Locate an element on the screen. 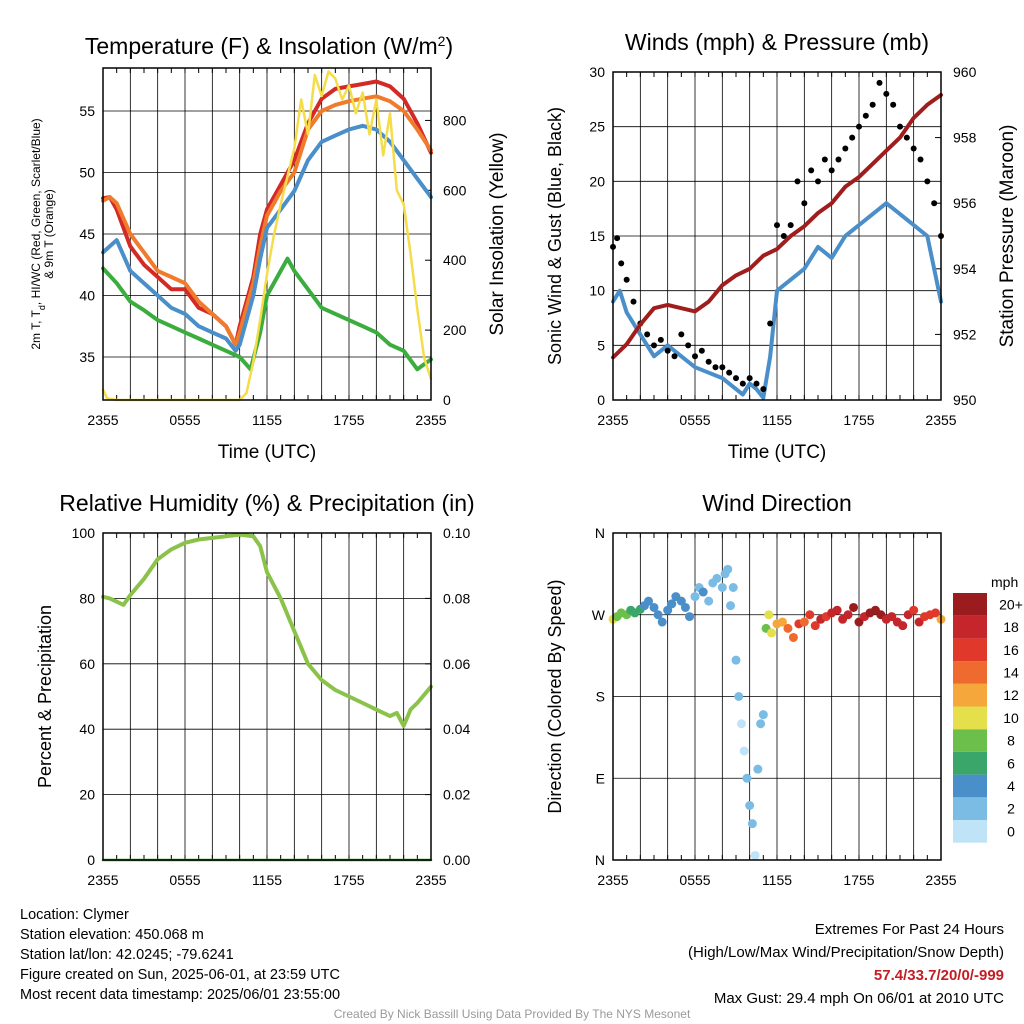 Image resolution: width=1024 pixels, height=1024 pixels. chart-title: Temperature (F) & Insolation (W/m2) is located at coordinates (269, 46).